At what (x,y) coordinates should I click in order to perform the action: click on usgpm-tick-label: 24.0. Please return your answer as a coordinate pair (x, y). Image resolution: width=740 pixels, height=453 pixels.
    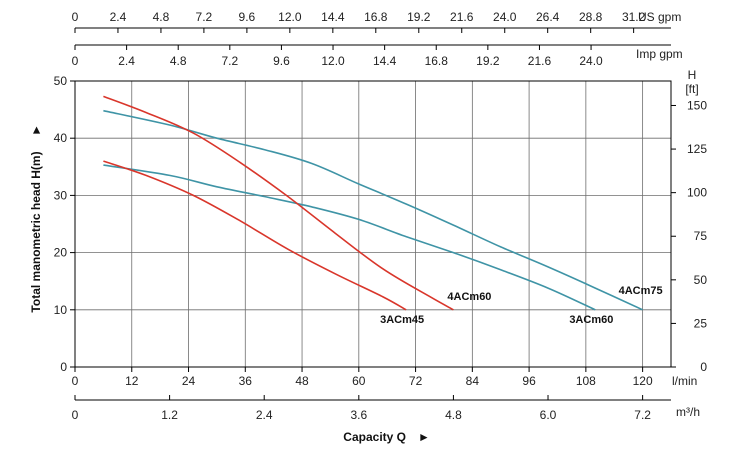
    Looking at the image, I should click on (505, 17).